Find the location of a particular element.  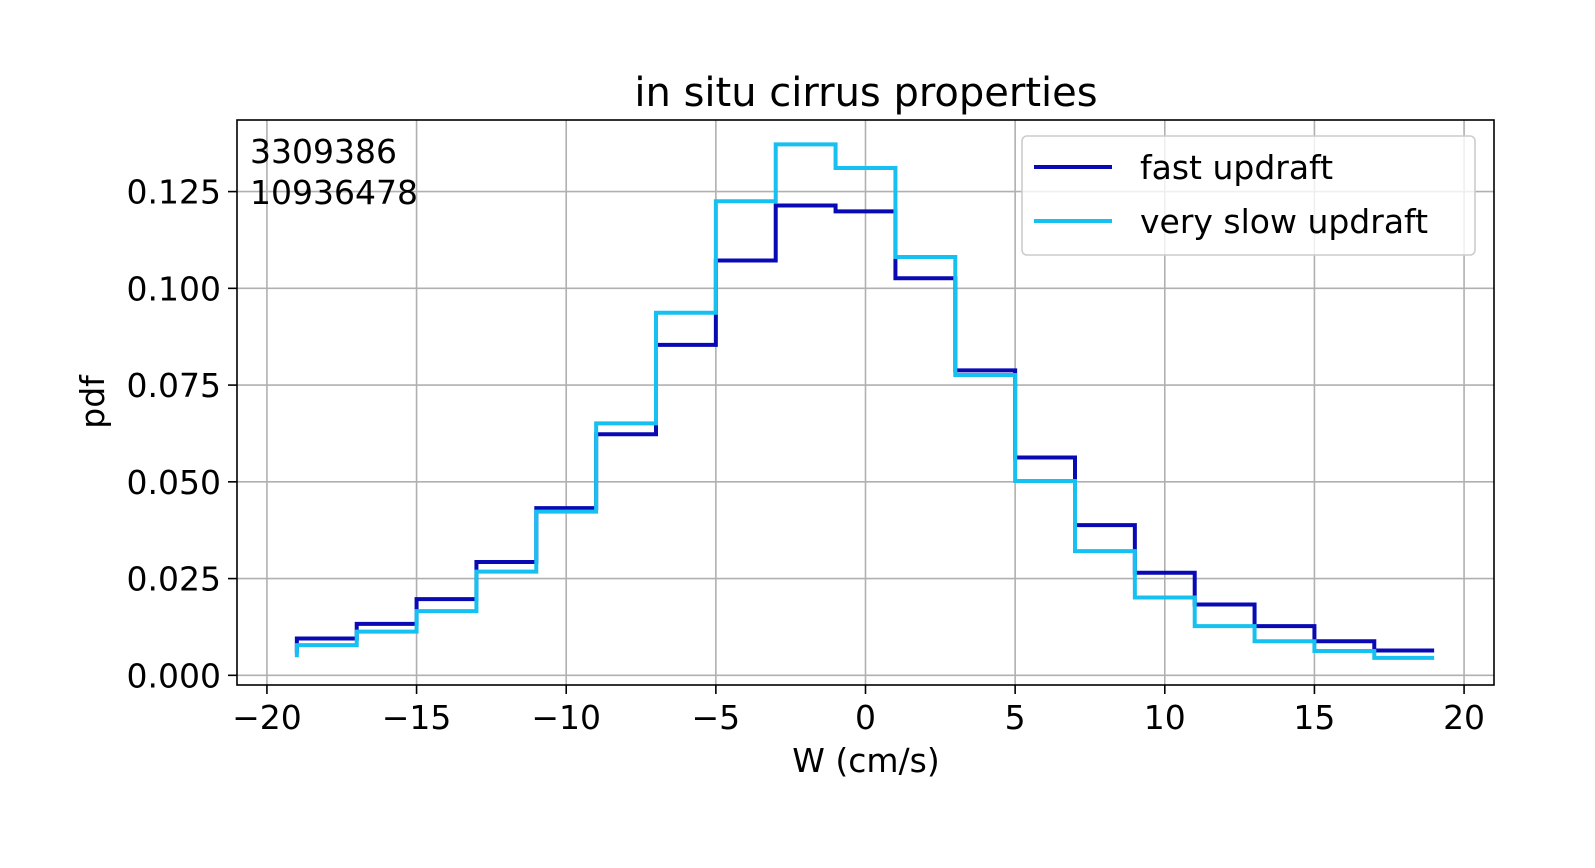

y-axis-label: pdf is located at coordinates (92, 401).